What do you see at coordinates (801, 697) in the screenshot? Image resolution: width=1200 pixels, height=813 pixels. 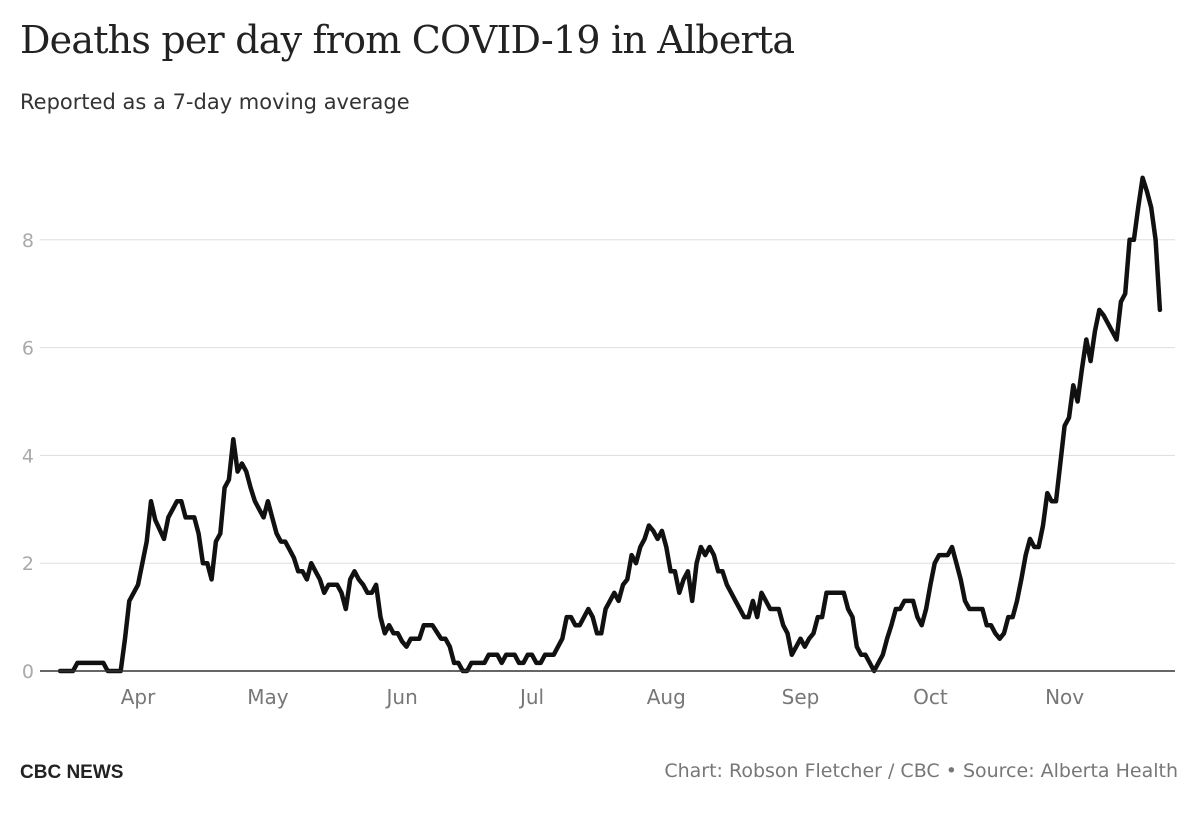 I see `x-tick-label-sep: Sep` at bounding box center [801, 697].